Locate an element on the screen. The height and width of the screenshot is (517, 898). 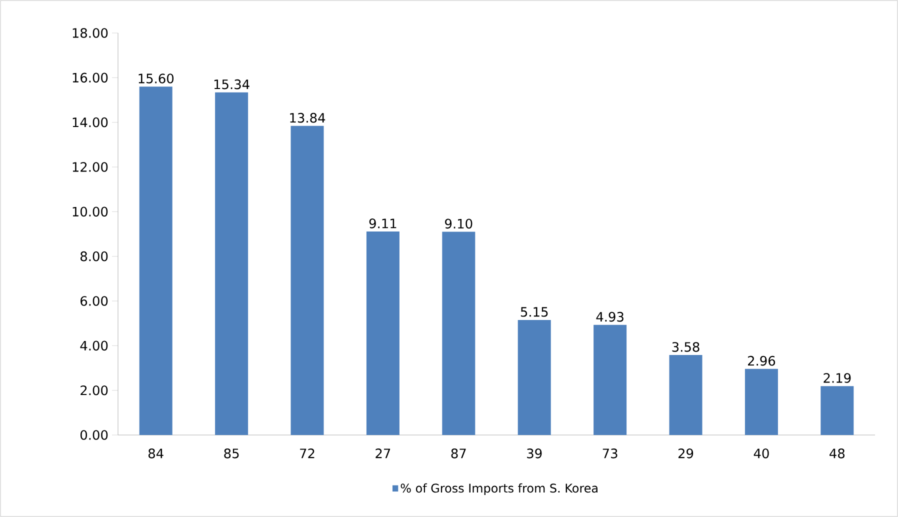
y-tick-label: 12.00 is located at coordinates (90, 167).